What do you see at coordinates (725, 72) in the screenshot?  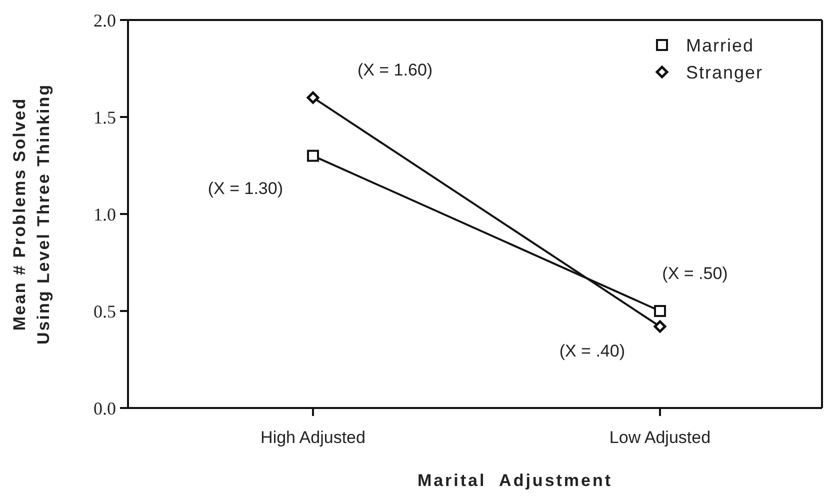 I see `legend-label: Stranger` at bounding box center [725, 72].